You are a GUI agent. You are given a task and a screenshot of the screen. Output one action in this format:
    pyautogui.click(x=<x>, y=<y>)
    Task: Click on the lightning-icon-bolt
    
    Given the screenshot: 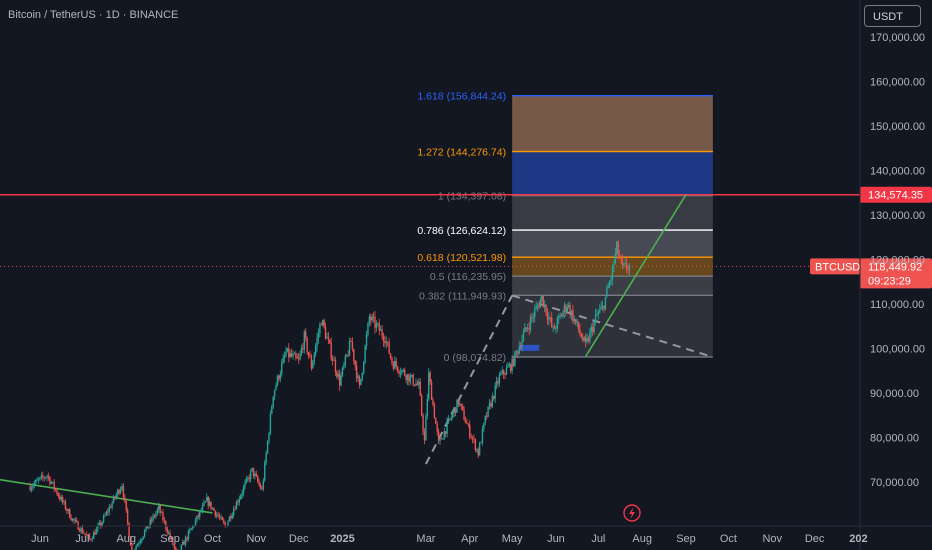 What is the action you would take?
    pyautogui.click(x=632, y=513)
    